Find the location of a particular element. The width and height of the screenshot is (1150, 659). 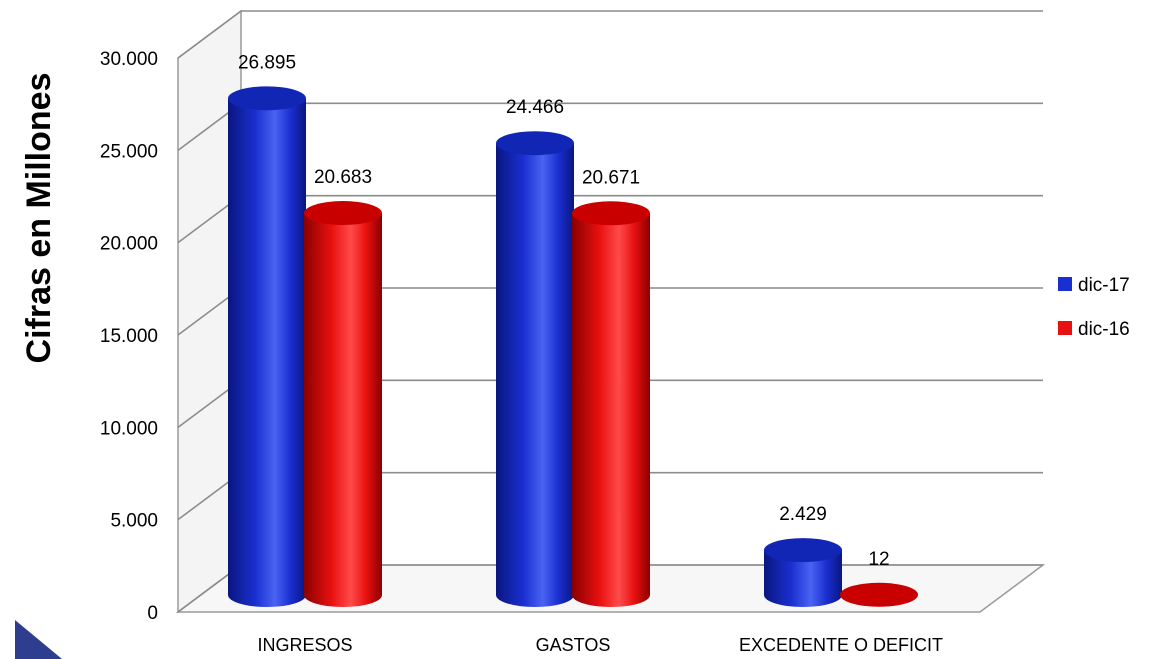

x-tick-labels: INGRESOS GASTOS EXCEDENTE O DEFICIT is located at coordinates (600, 645).